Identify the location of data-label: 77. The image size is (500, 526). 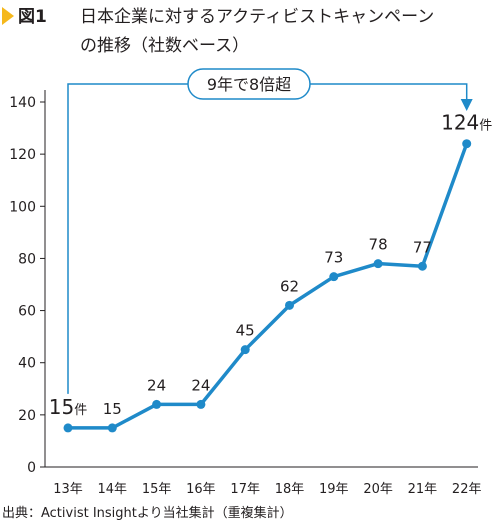
(422, 247).